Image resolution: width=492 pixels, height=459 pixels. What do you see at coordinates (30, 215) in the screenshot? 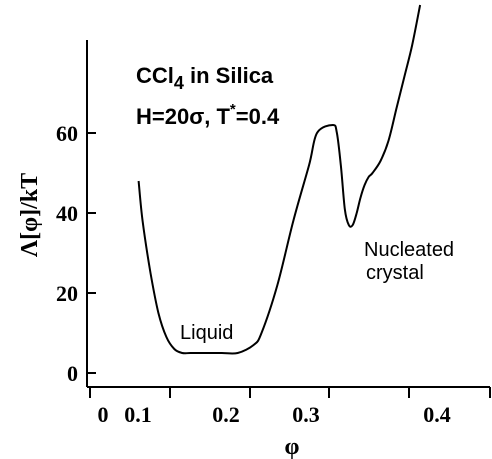
I see `y-axis-label: Λ[φ]/kT` at bounding box center [30, 215].